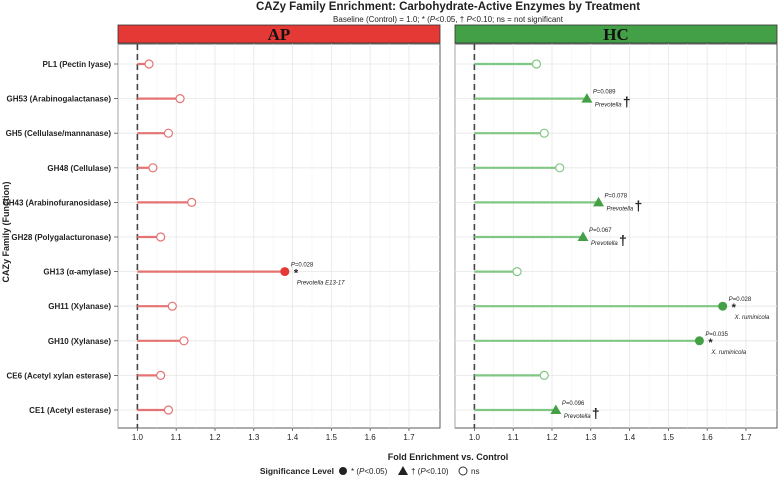 This screenshot has width=778, height=477. Describe the element at coordinates (59, 375) in the screenshot. I see `y-tick-label: CE6 (Acetyl xylan esterase)` at that location.